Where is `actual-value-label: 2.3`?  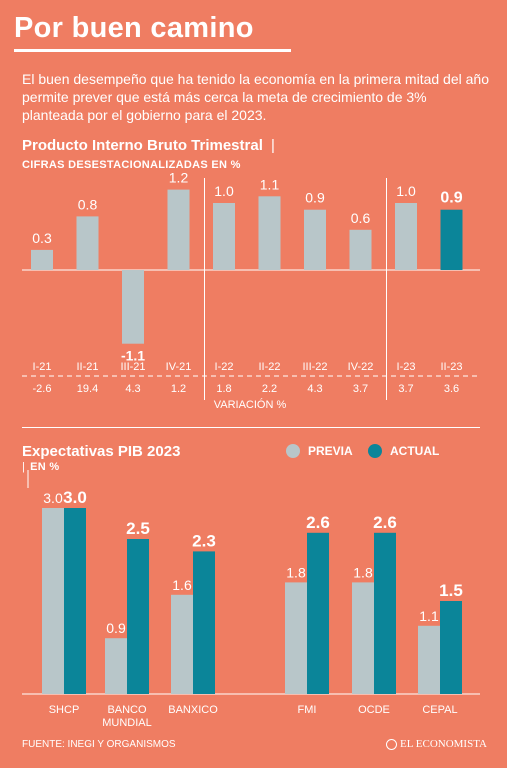 actual-value-label: 2.3 is located at coordinates (204, 540).